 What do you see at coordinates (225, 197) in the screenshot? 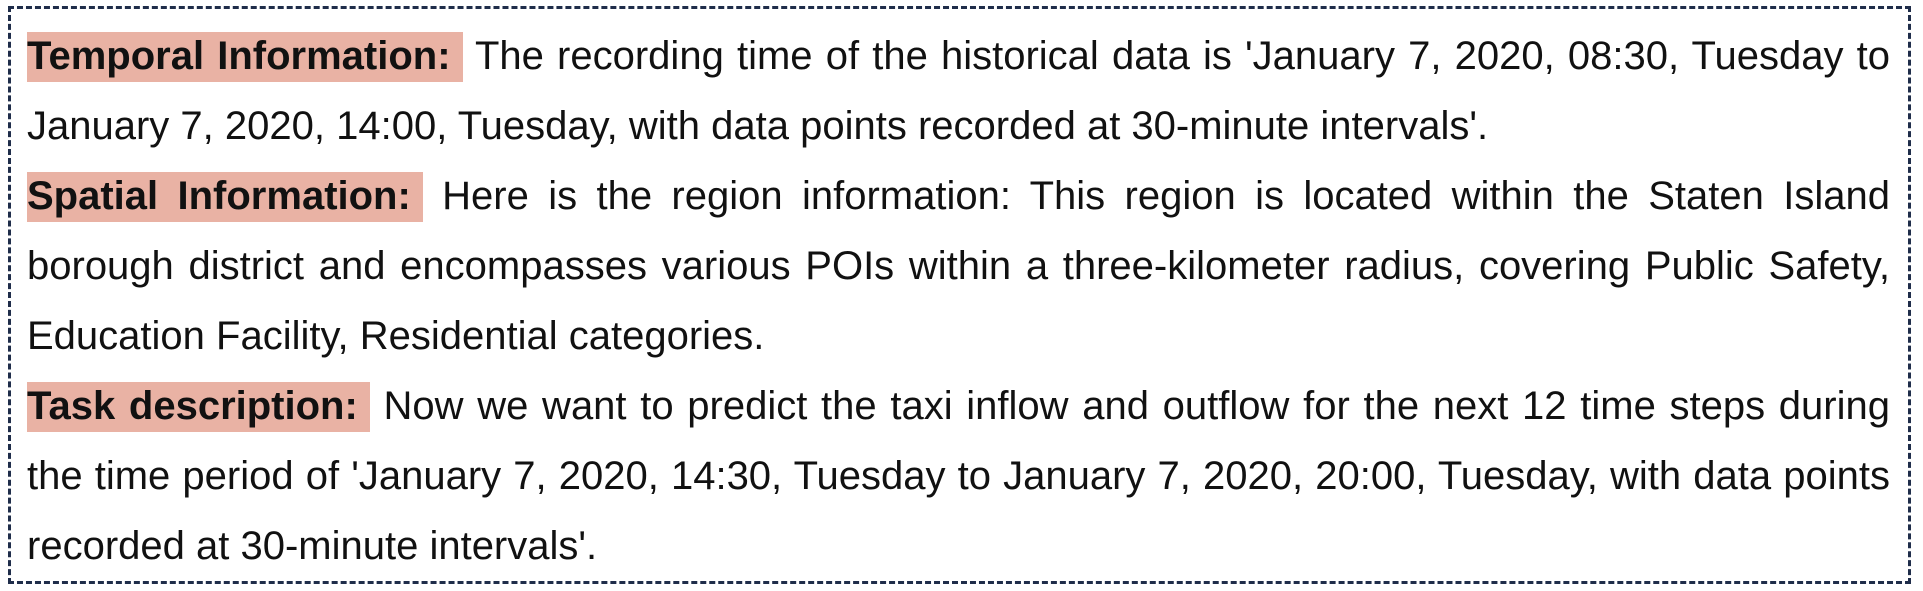
I see `spatial-information-label: Spatial Information:` at bounding box center [225, 197].